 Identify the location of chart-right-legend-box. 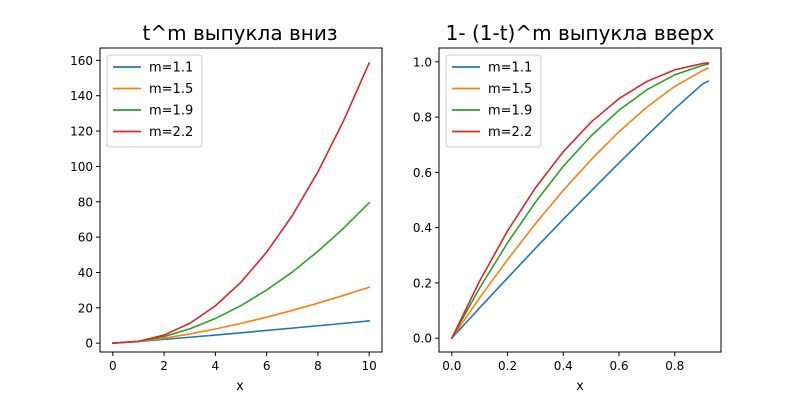
(493, 101).